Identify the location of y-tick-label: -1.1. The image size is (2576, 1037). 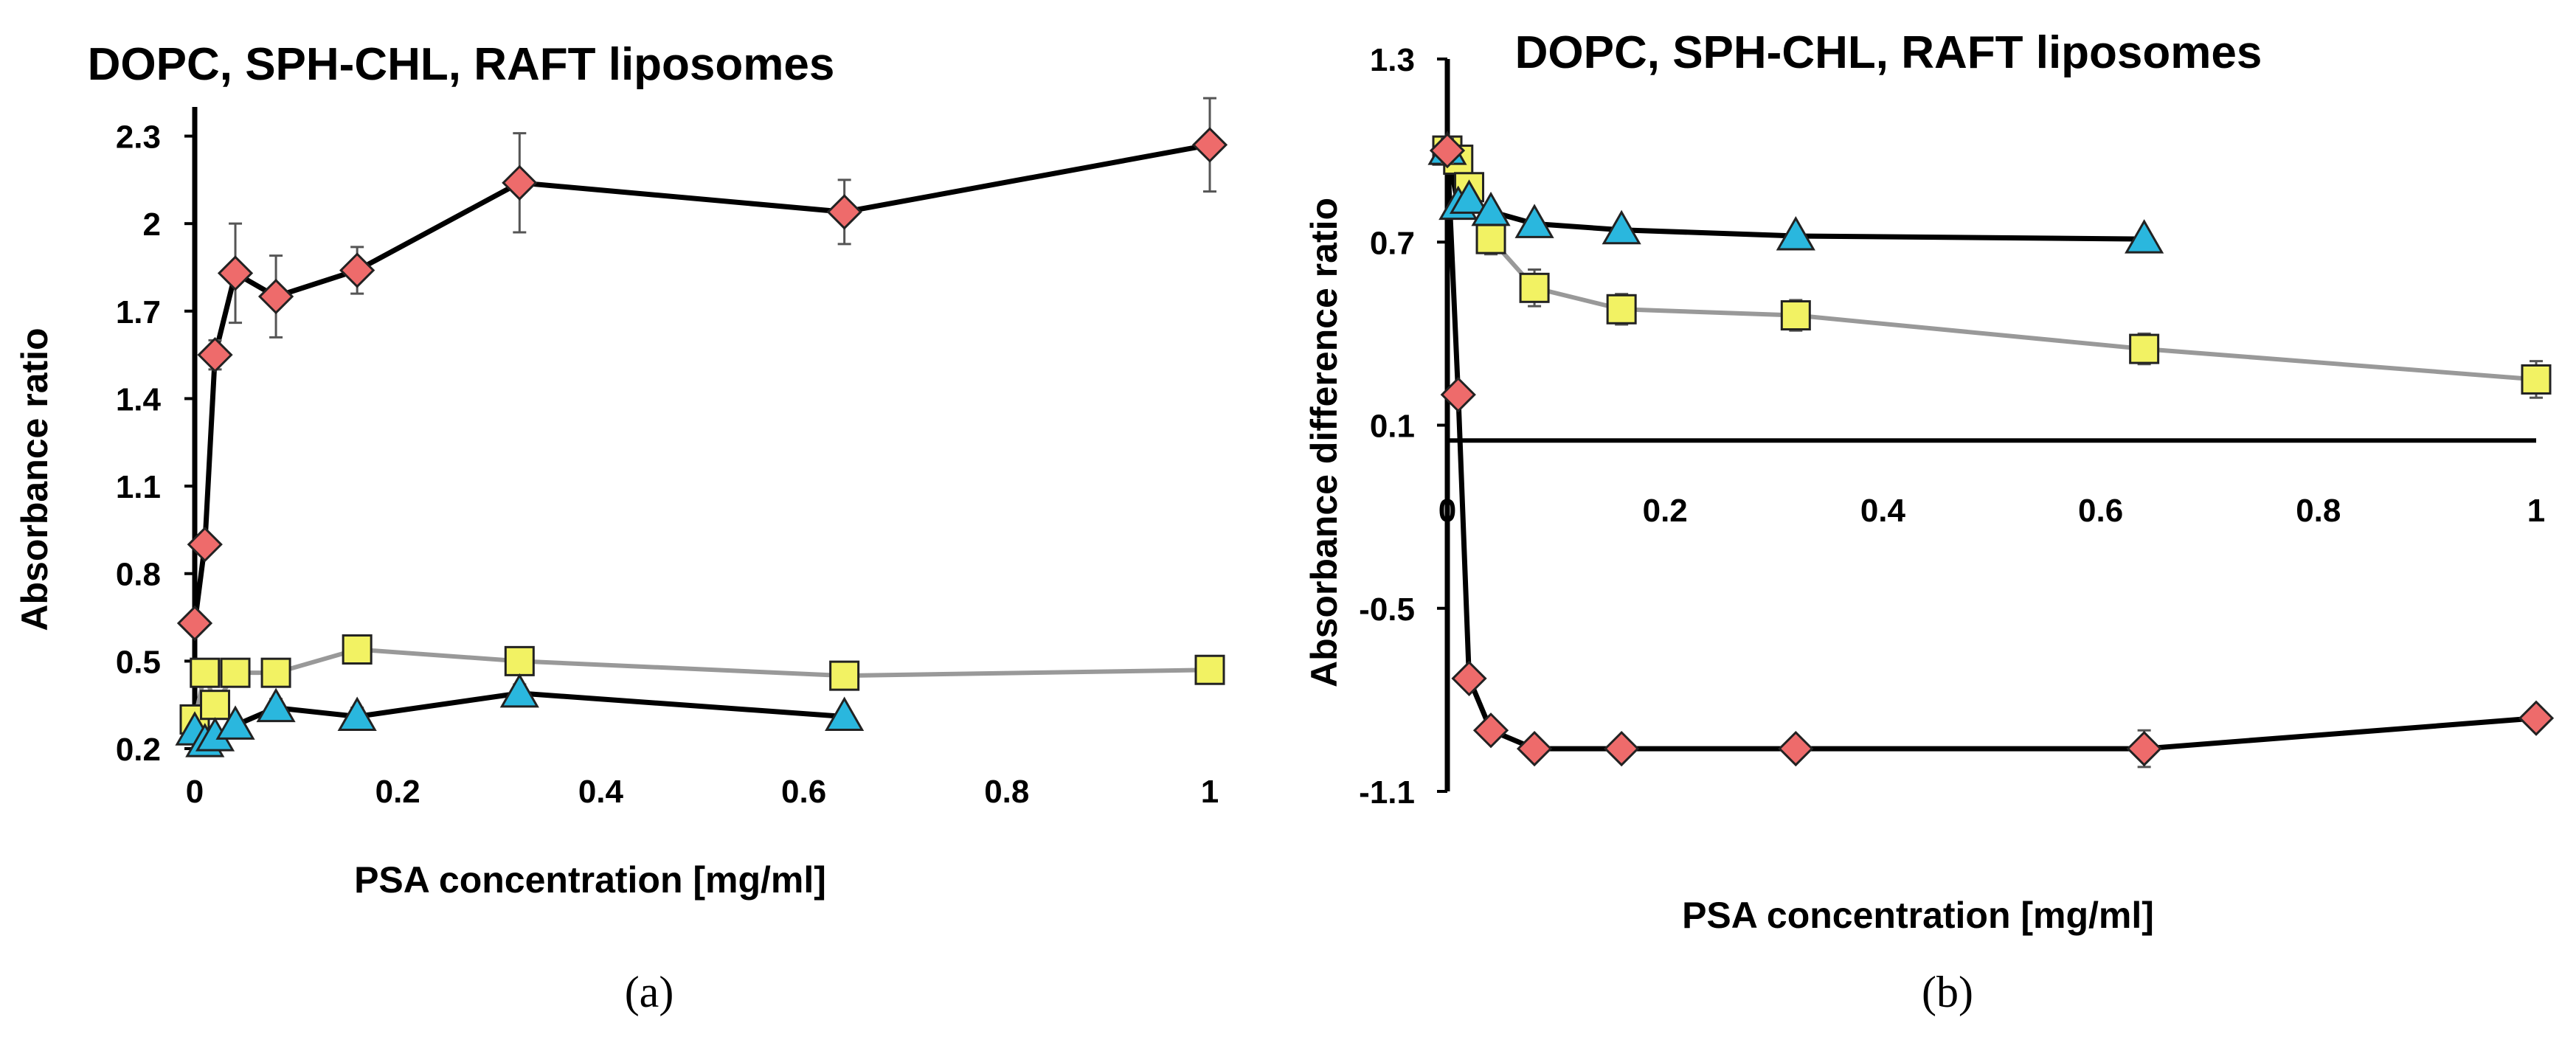
(1387, 793).